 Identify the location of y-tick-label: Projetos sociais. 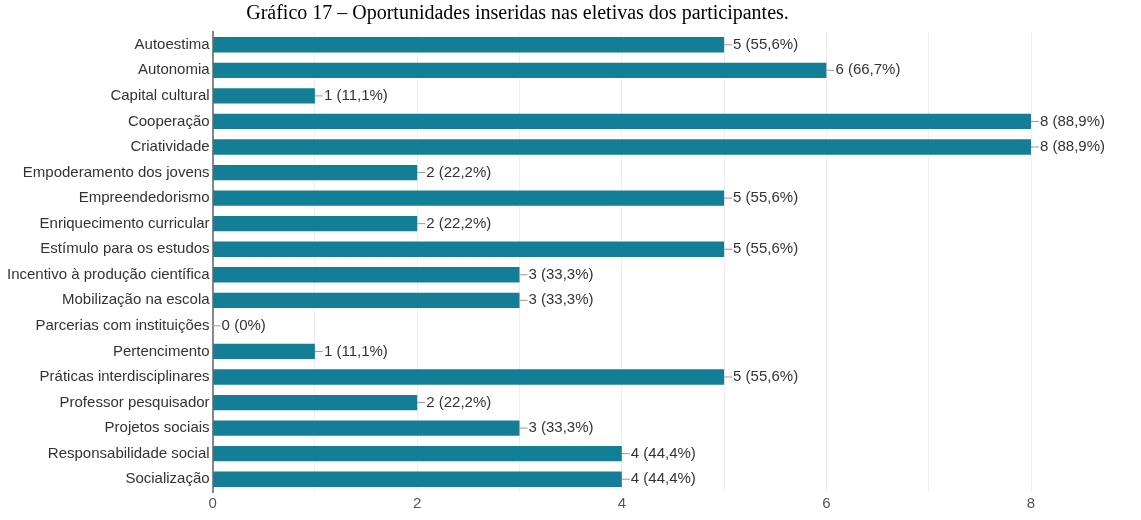
(157, 427).